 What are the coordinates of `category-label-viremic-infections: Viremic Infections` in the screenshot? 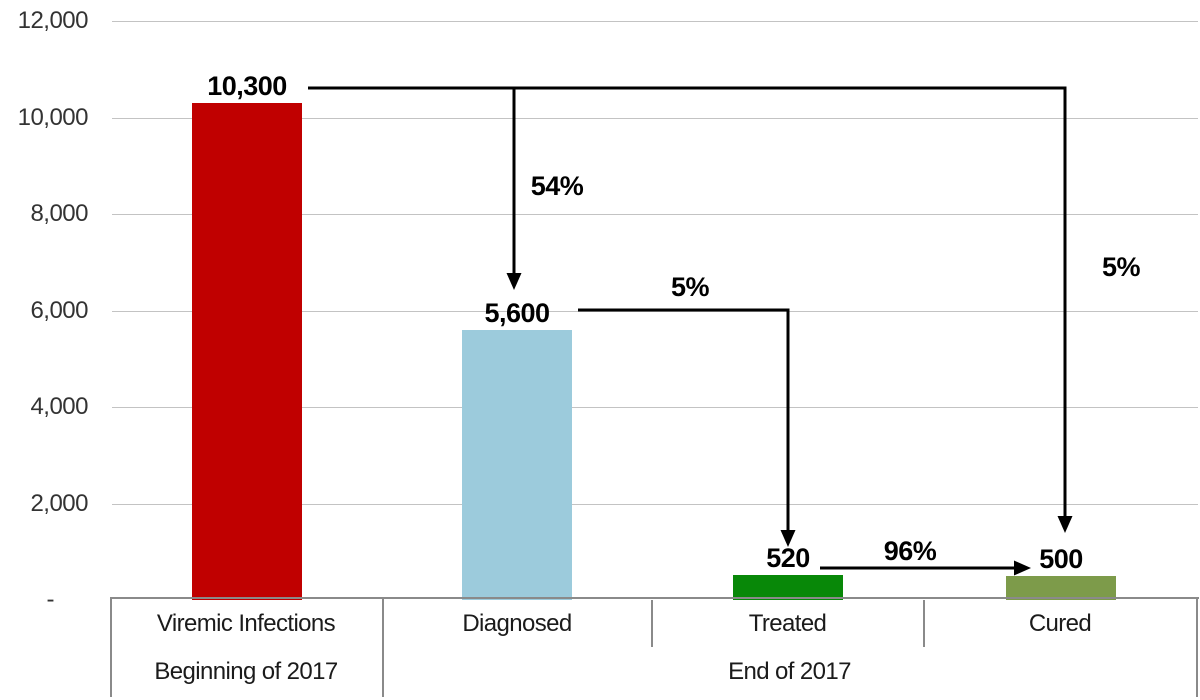 It's located at (246, 623).